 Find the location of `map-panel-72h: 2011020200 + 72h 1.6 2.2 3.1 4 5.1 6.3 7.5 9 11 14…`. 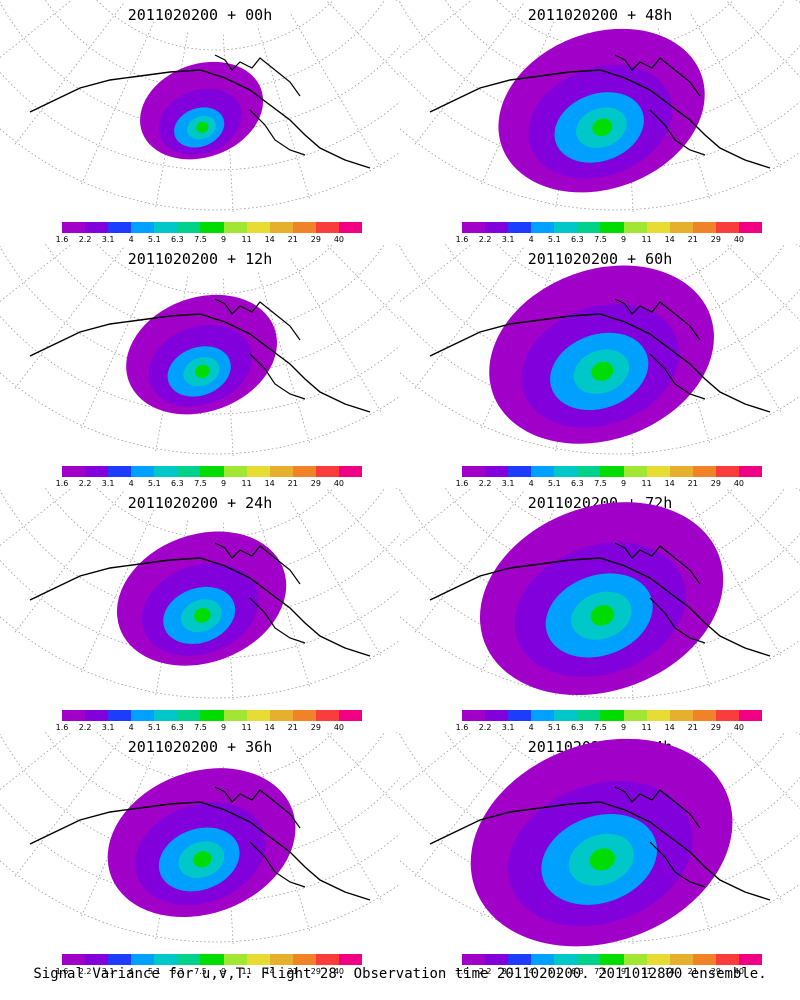

map-panel-72h: 2011020200 + 72h 1.6 2.2 3.1 4 5.1 6.3 7.5 9 11 14… is located at coordinates (600, 610).